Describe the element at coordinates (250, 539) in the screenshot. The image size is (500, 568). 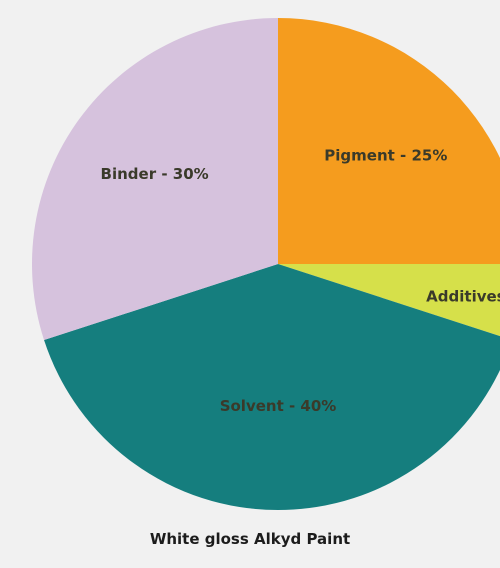
I see `chart-title: White gloss Alkyd Paint` at that location.